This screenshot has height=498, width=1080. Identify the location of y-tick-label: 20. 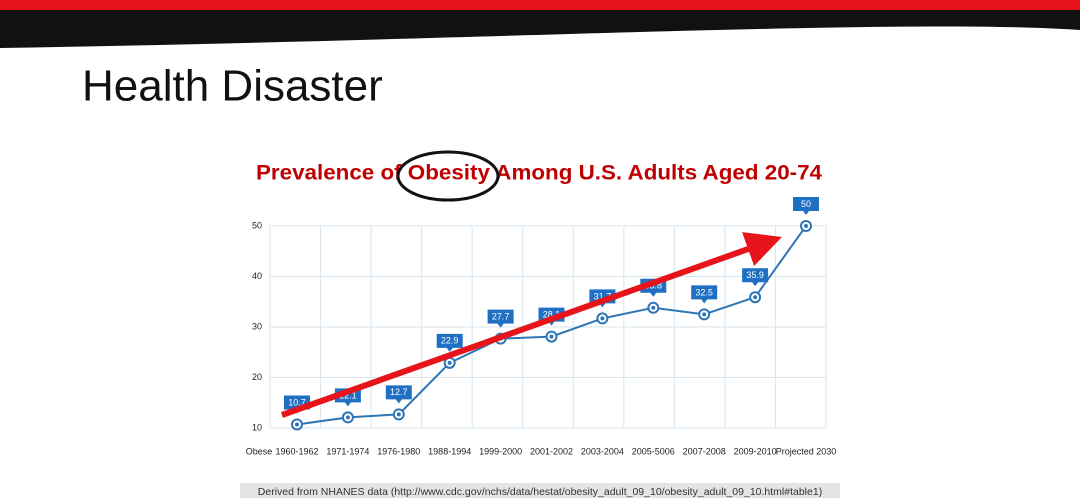
(257, 377).